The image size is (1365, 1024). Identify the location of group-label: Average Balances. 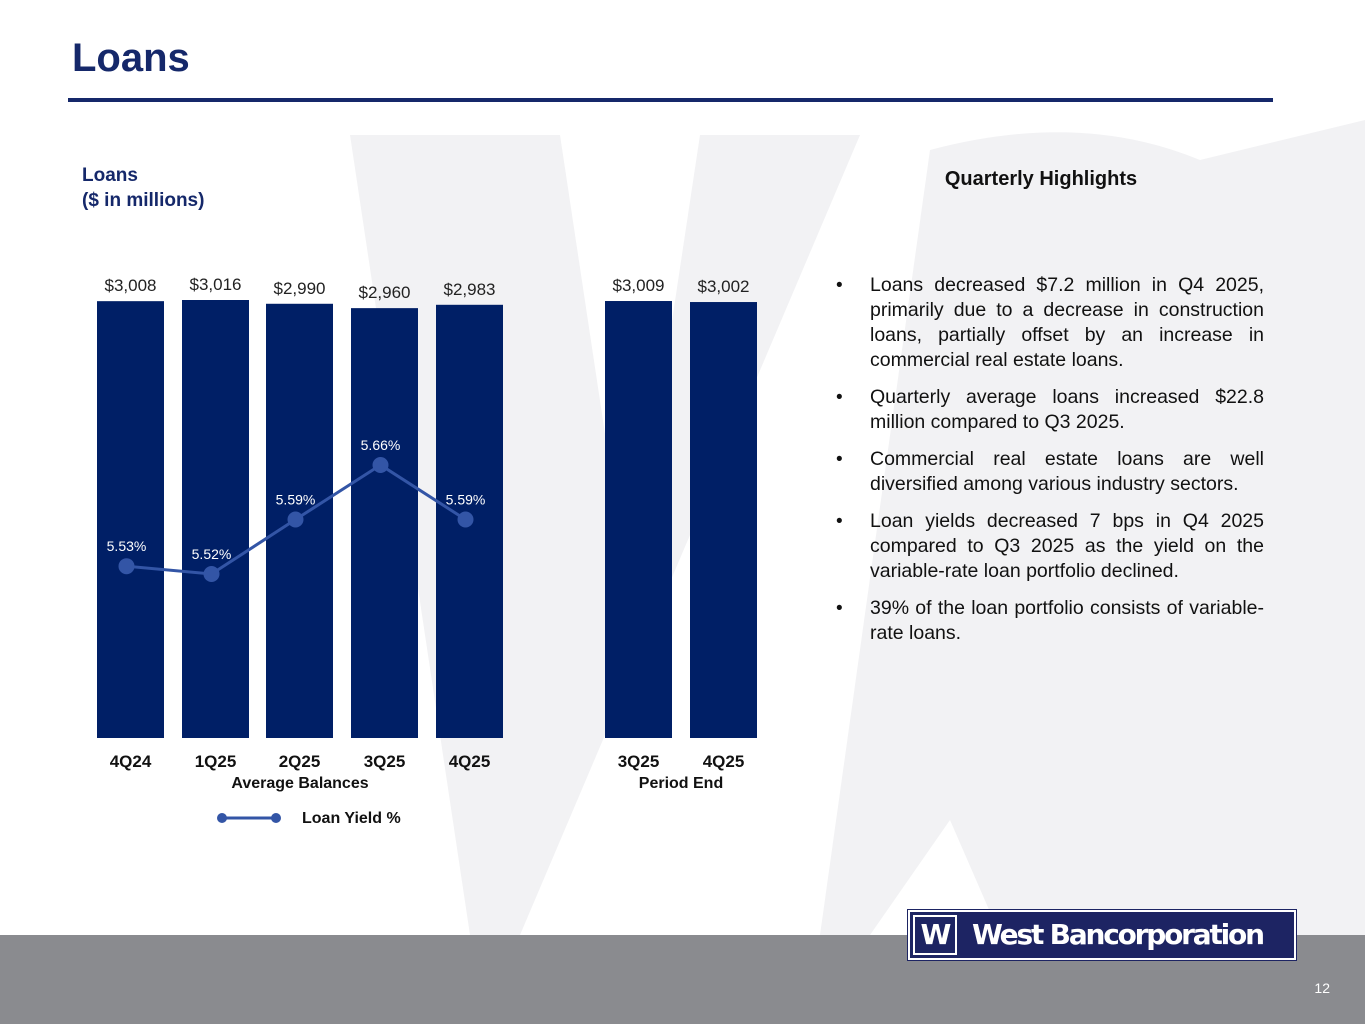
(299, 783).